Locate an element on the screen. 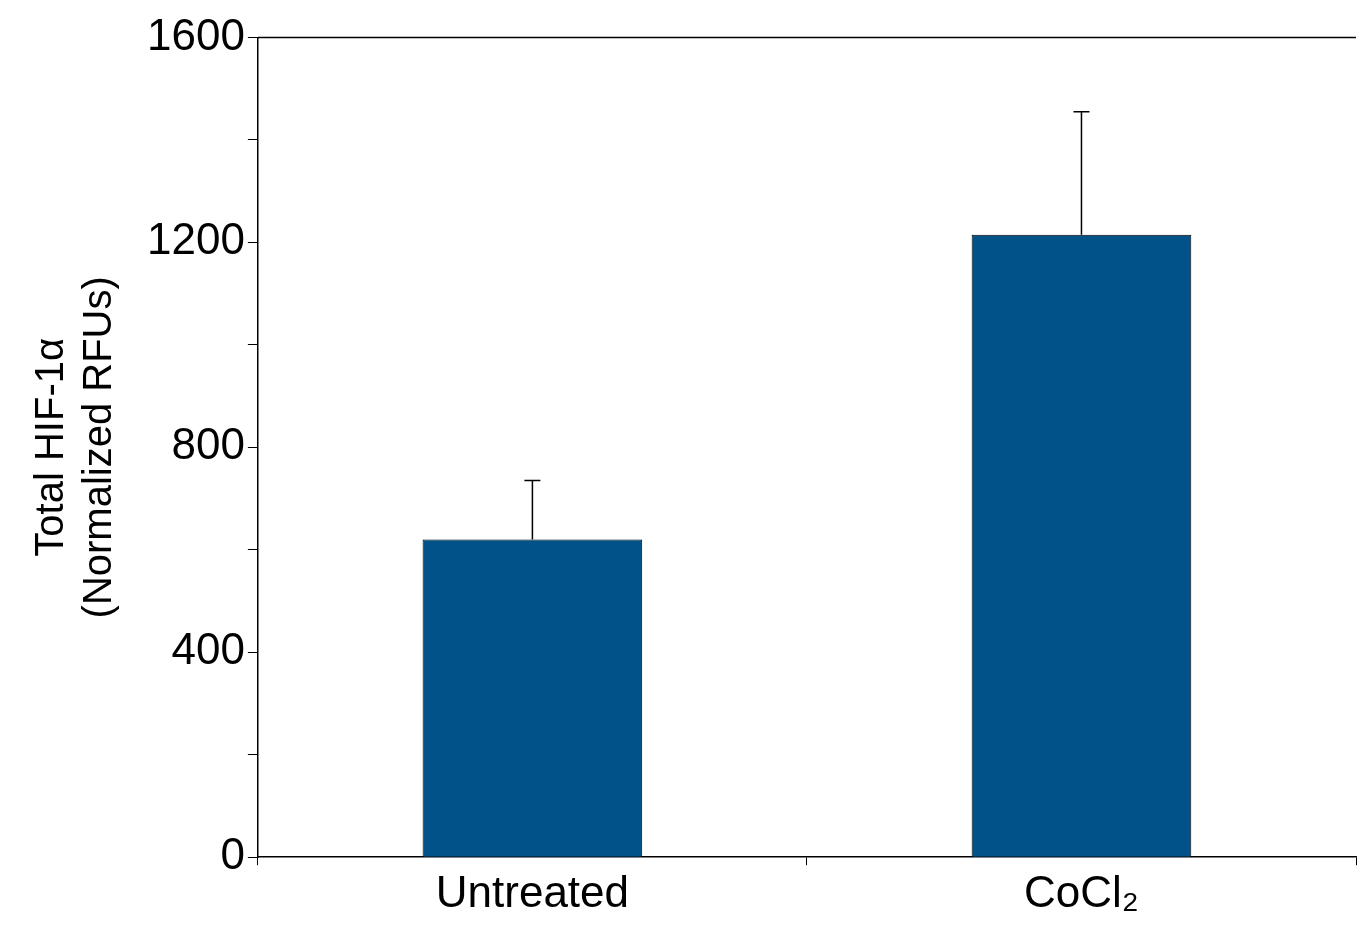 The height and width of the screenshot is (932, 1366). y-tick-label: 0 is located at coordinates (232, 854).